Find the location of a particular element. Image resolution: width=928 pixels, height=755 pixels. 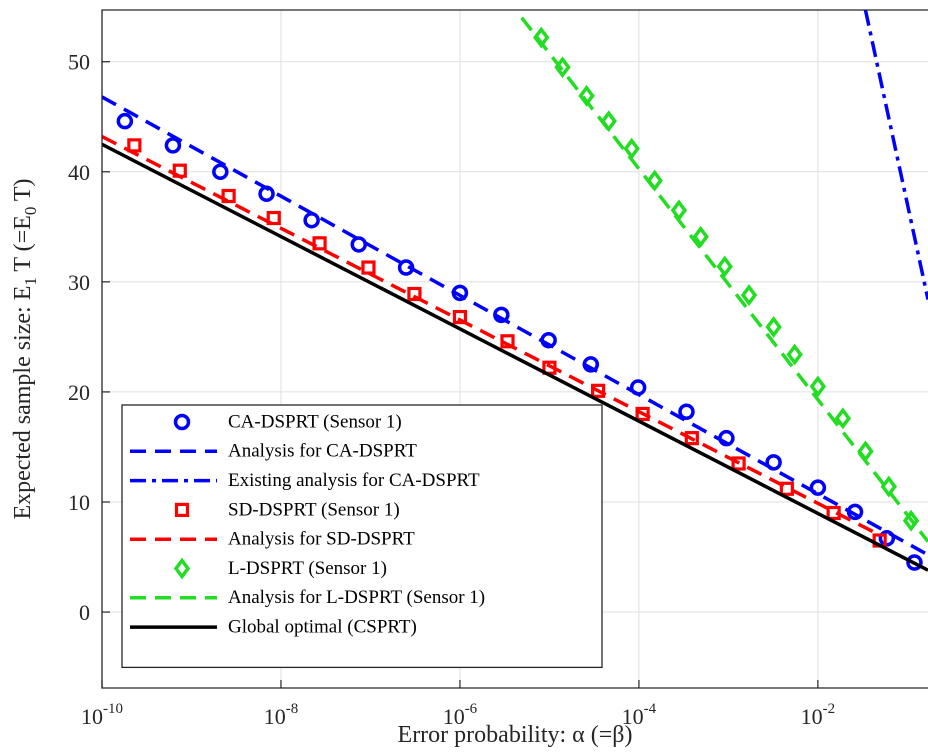

legend-label: Analysis for L-DSPRT (Sensor 1) is located at coordinates (356, 597).